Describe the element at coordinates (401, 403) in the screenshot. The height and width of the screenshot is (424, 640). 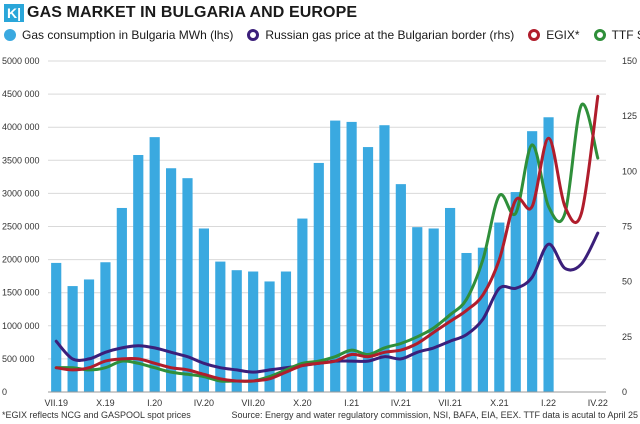
I see `x-tick-label: IV.21` at that location.